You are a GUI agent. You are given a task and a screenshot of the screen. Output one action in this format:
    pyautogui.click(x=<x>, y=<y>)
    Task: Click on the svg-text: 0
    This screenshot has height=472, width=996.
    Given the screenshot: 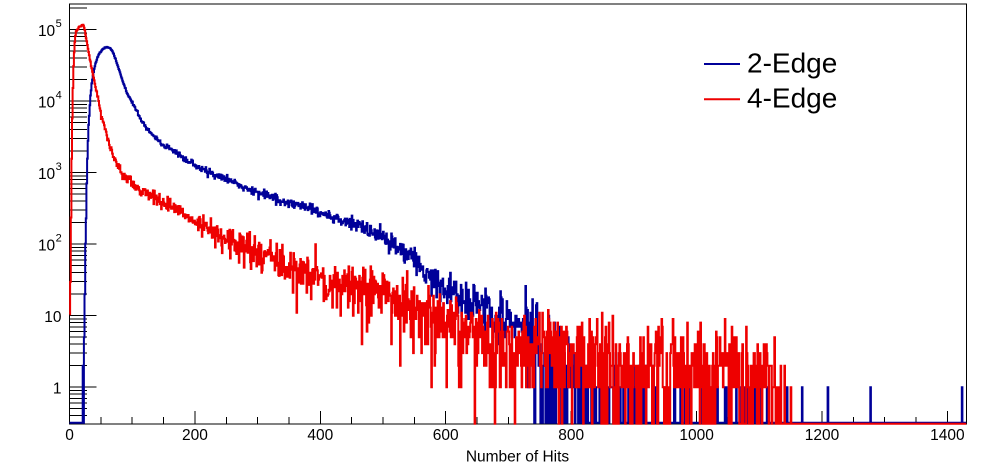 What is the action you would take?
    pyautogui.click(x=69, y=435)
    